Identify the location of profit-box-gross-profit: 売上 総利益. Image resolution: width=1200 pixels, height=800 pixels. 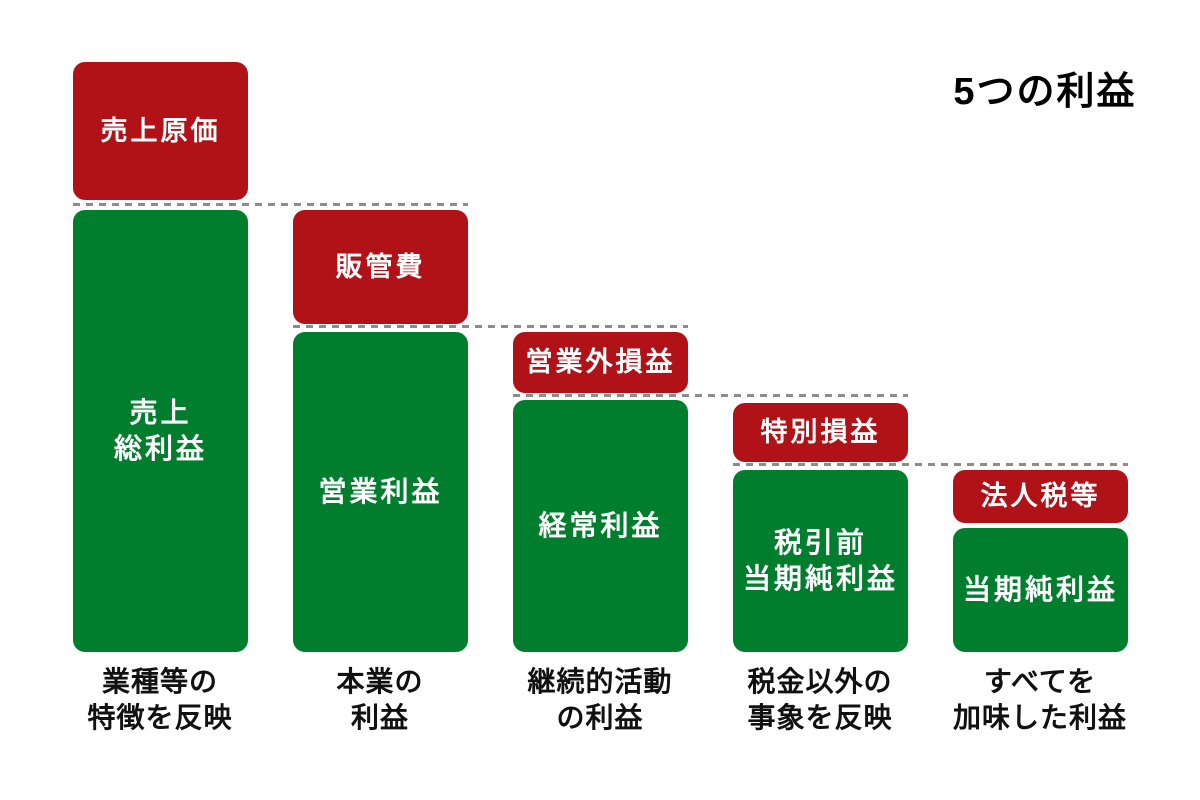
(160, 431).